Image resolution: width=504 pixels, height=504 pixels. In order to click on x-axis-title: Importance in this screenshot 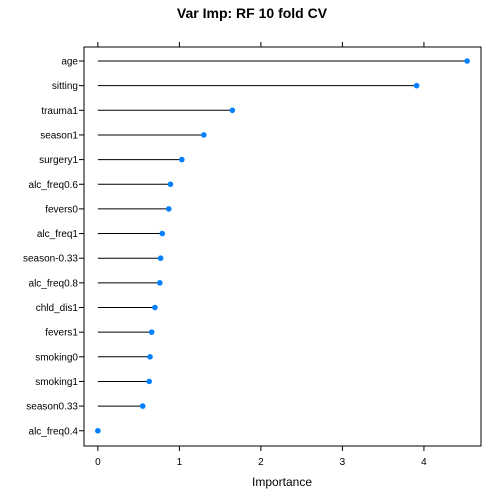, I will do `click(282, 482)`.